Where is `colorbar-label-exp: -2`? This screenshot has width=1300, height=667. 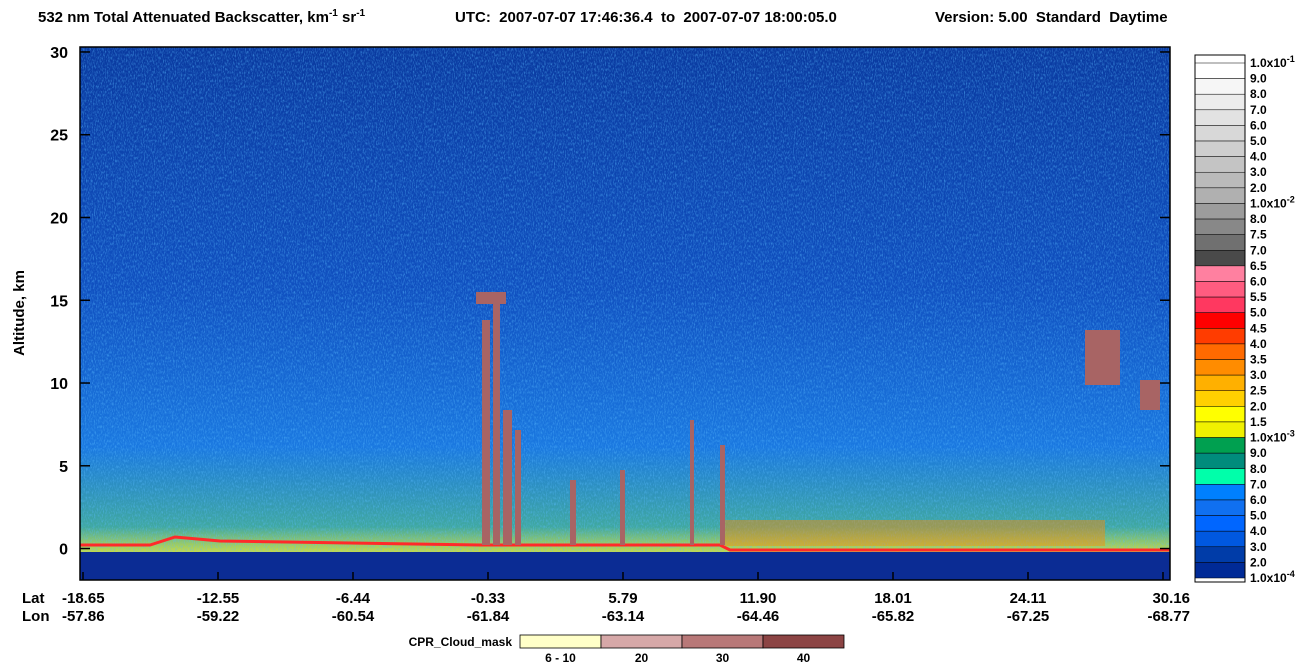 colorbar-label-exp: -2 is located at coordinates (1291, 199).